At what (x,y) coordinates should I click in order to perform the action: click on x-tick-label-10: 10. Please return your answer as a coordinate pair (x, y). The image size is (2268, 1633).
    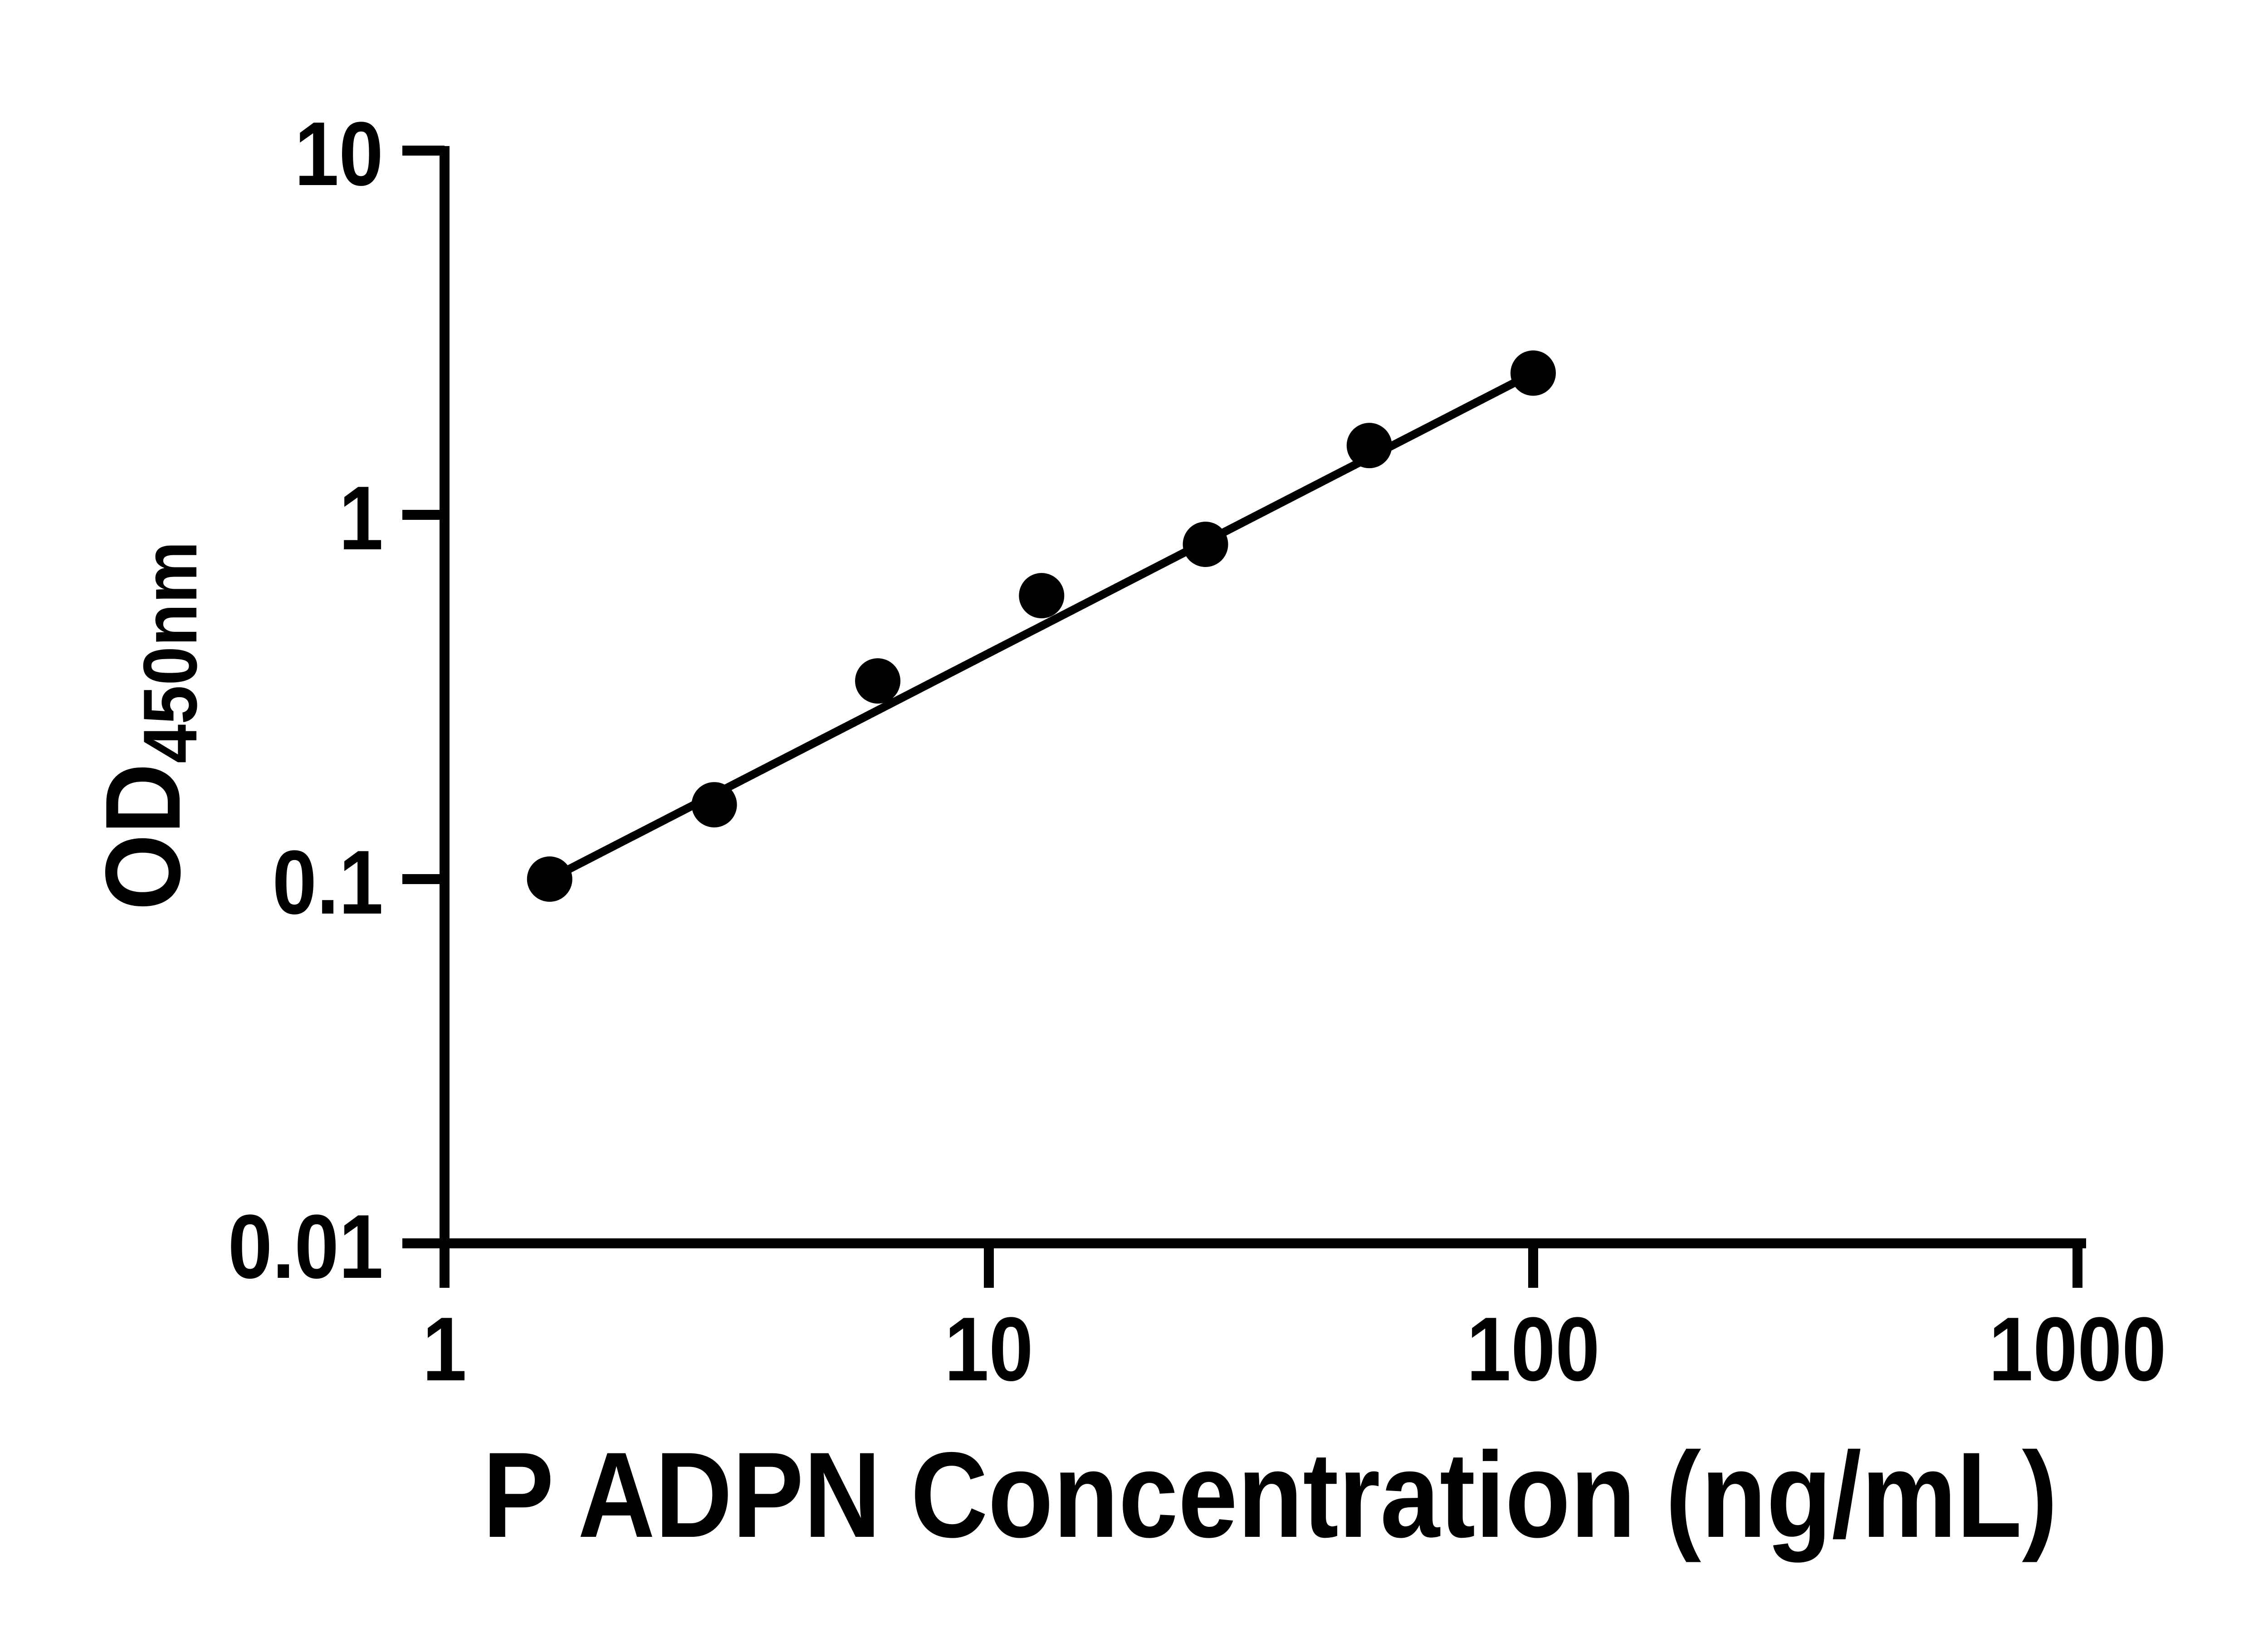
    Looking at the image, I should click on (989, 1349).